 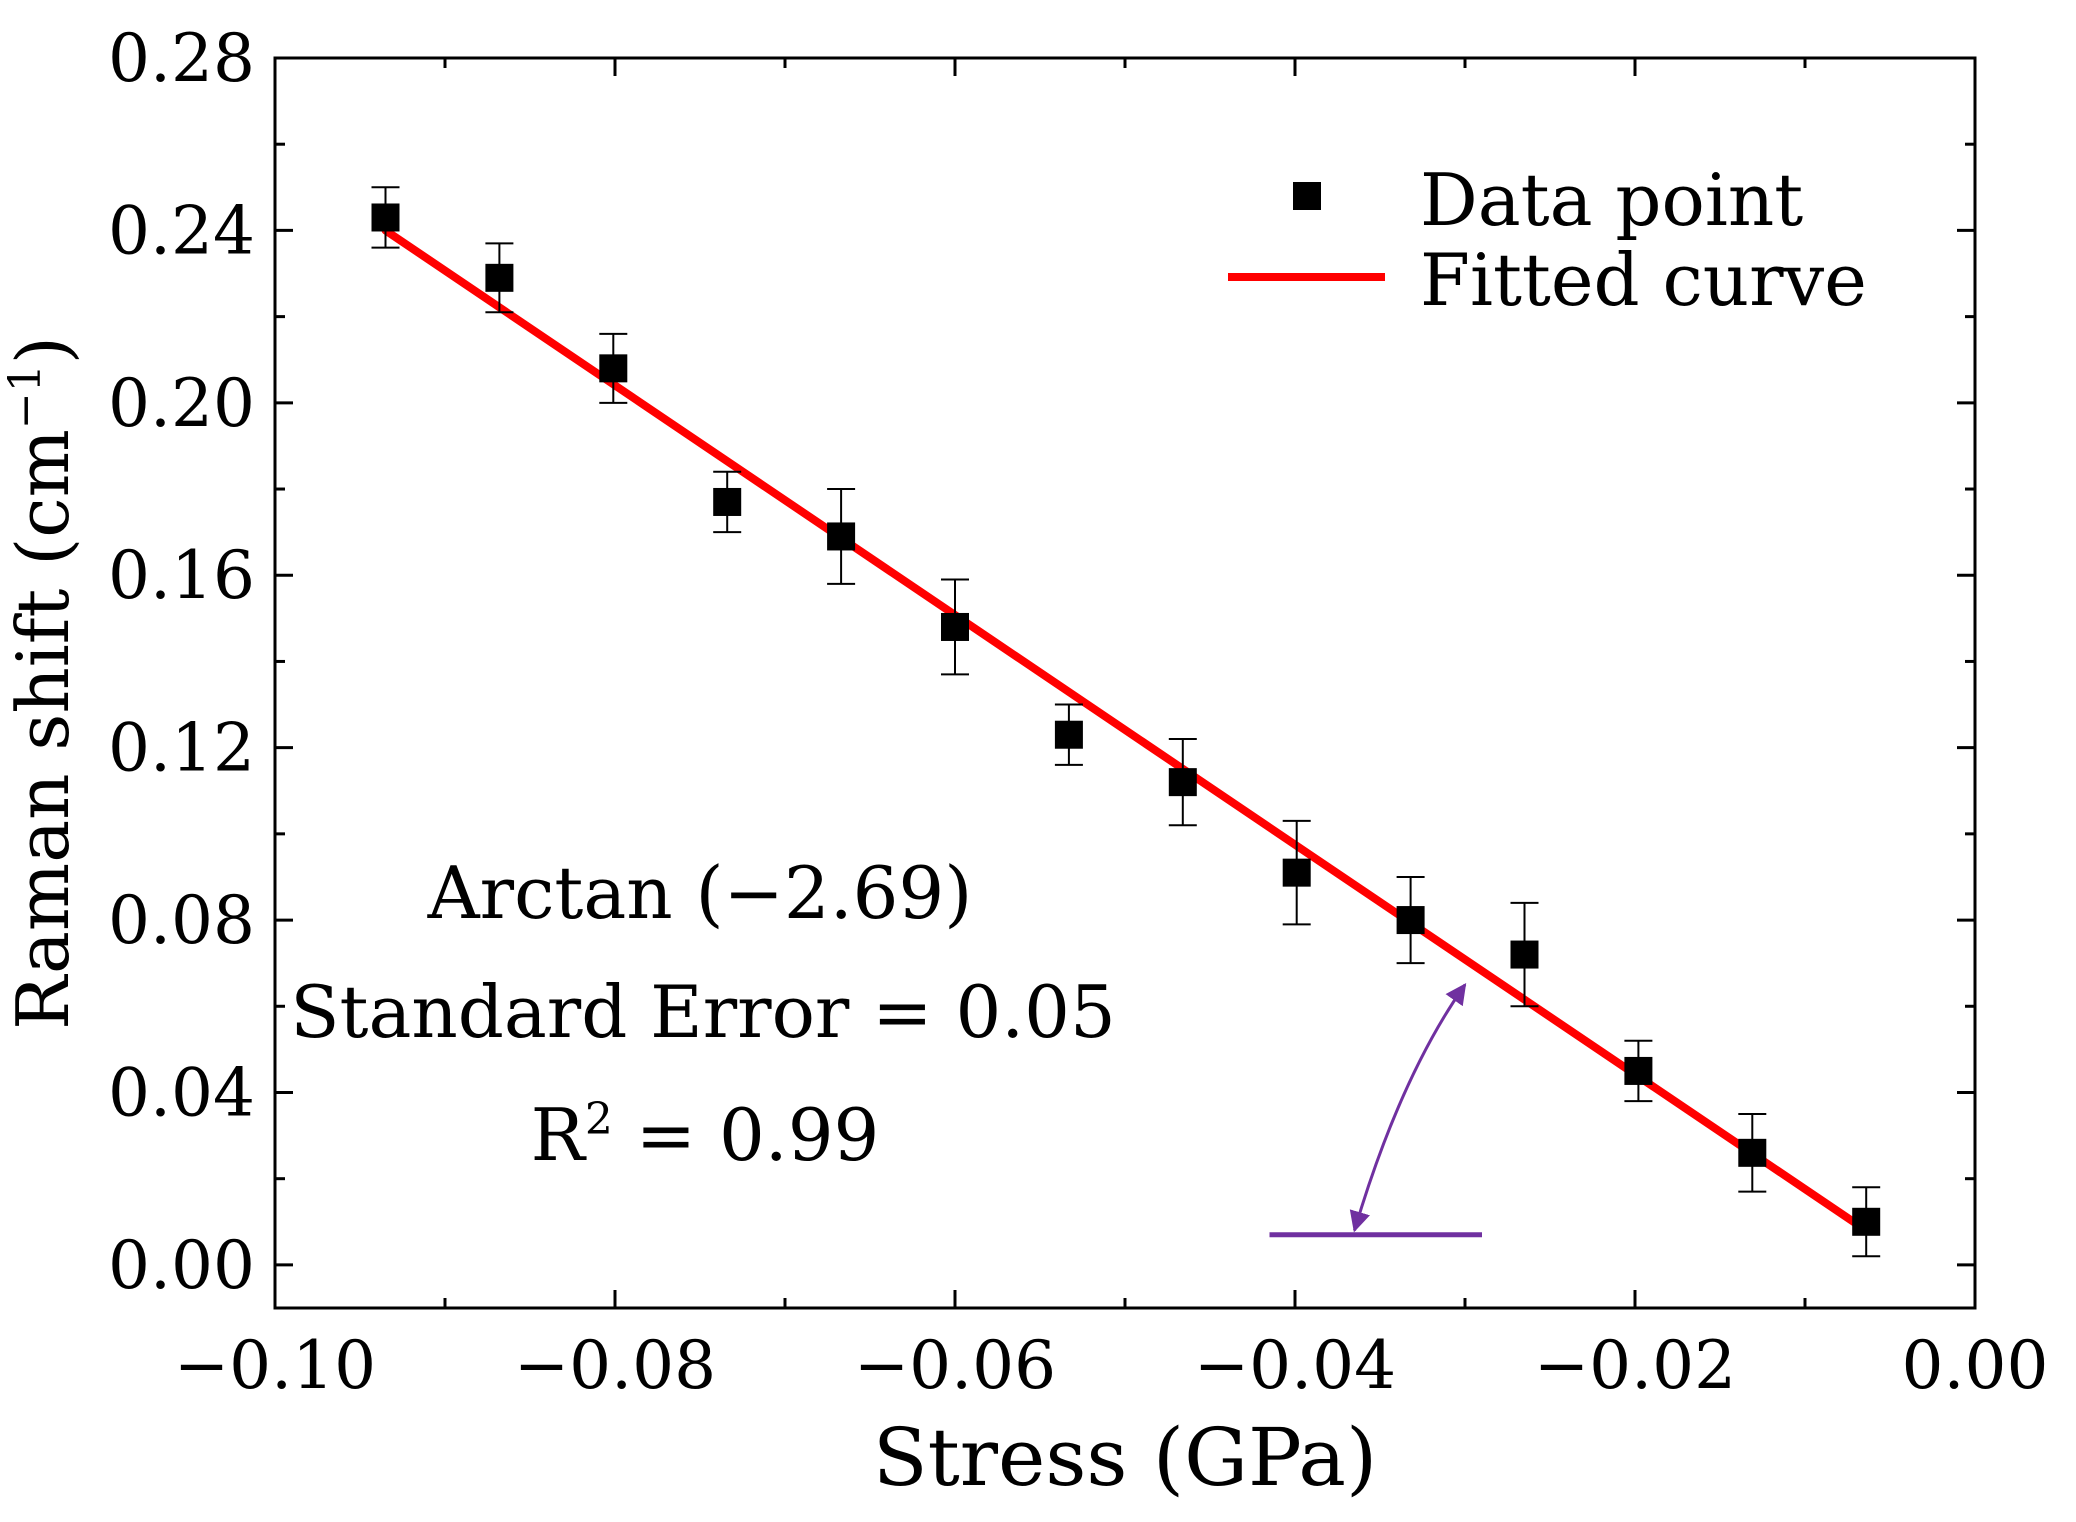 I want to click on x-tick-label: −0.08, so click(x=615, y=1365).